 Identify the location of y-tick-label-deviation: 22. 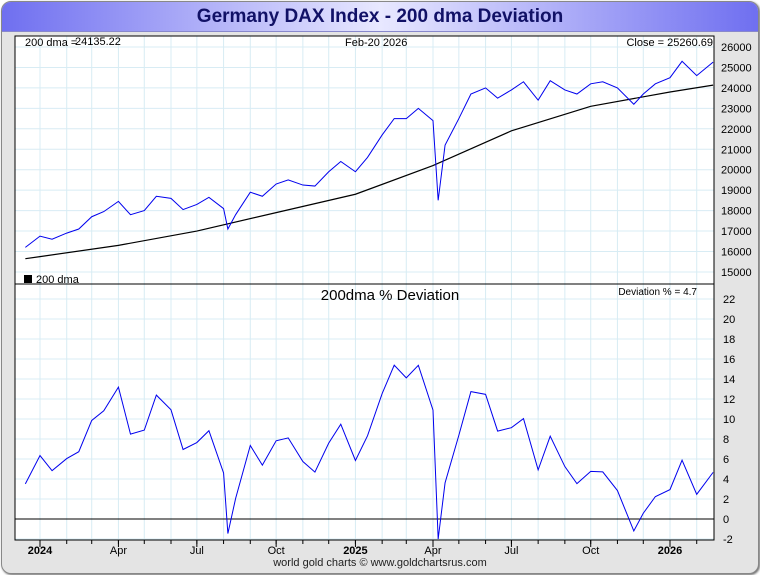
(729, 300).